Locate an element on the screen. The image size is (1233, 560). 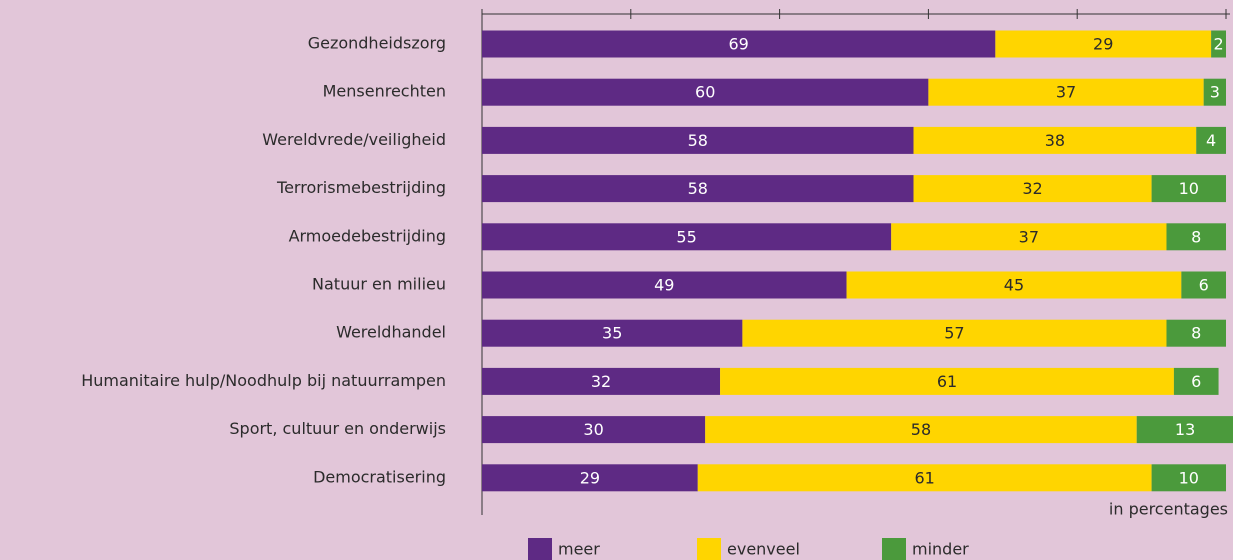
value-label: 55 is located at coordinates (686, 236).